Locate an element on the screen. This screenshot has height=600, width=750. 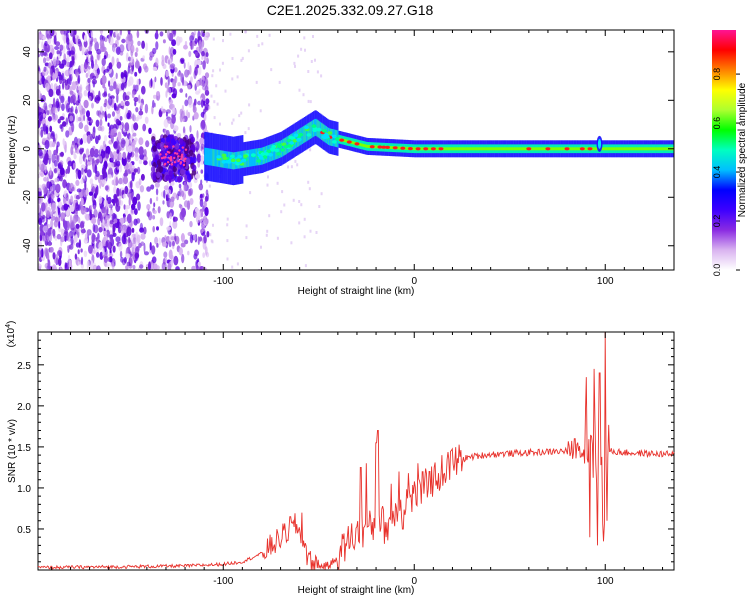
blob-mark is located at coordinates (188, 160).